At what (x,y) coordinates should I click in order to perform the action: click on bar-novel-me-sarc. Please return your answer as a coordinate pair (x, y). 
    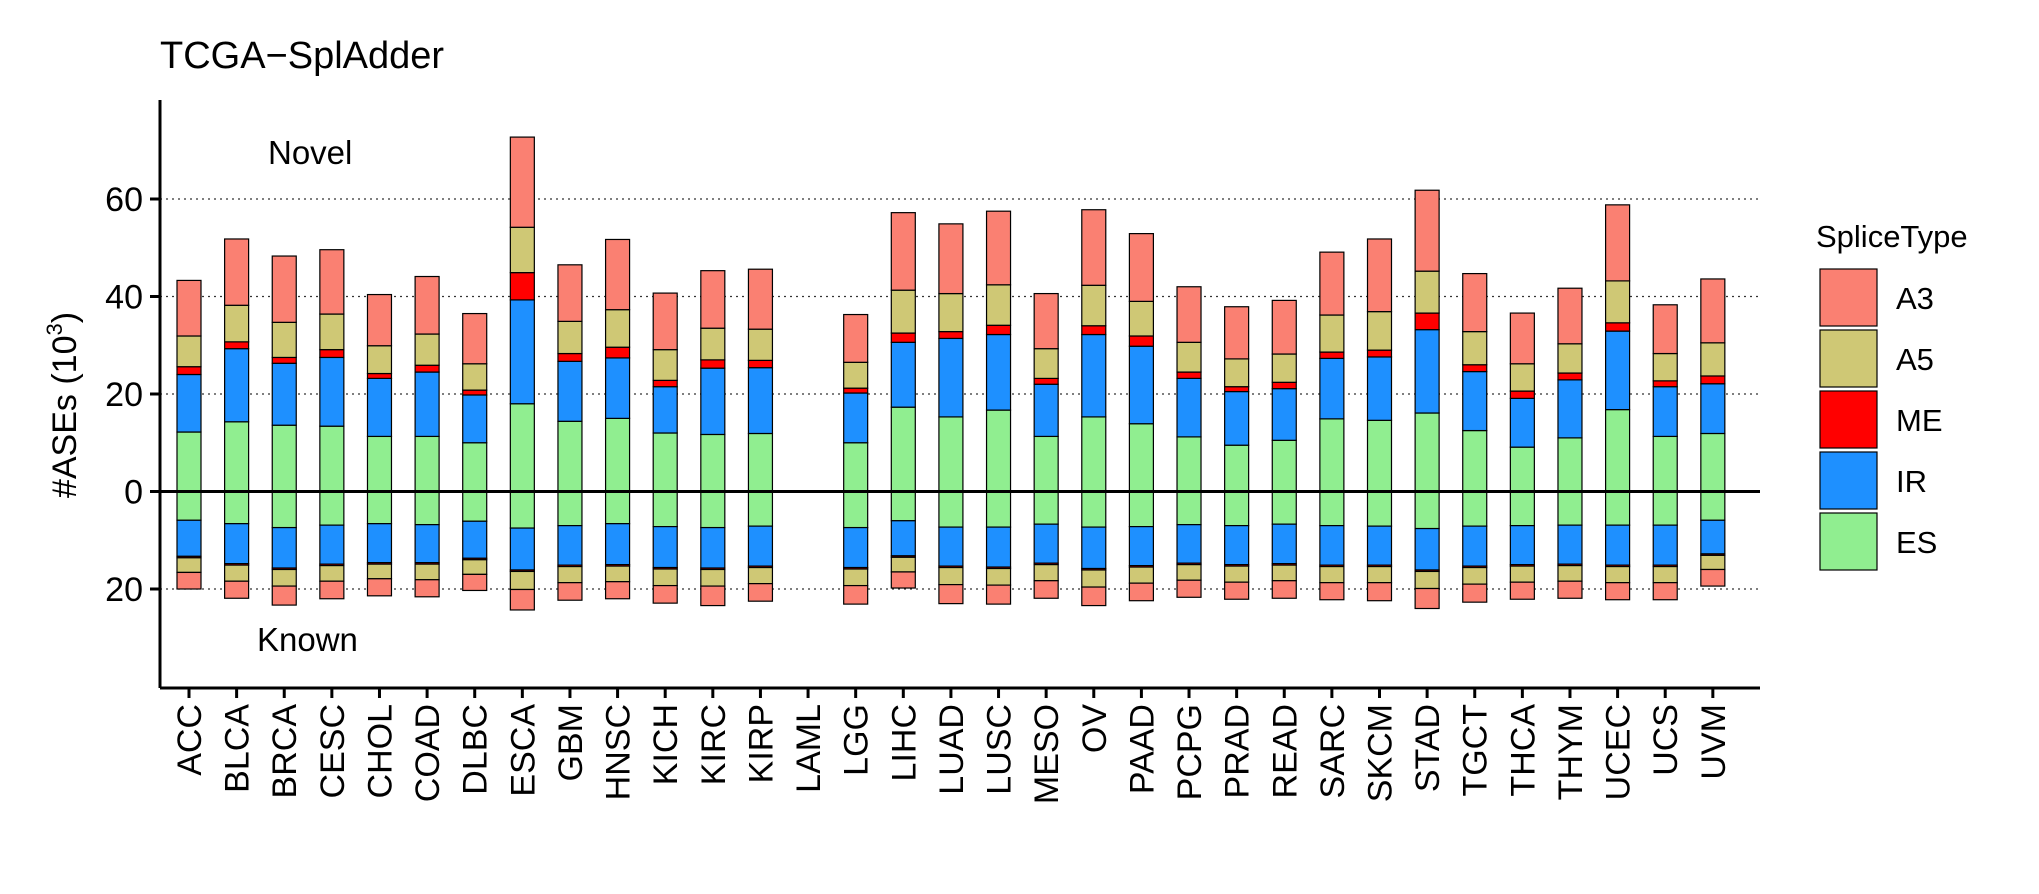
    Looking at the image, I should click on (1332, 355).